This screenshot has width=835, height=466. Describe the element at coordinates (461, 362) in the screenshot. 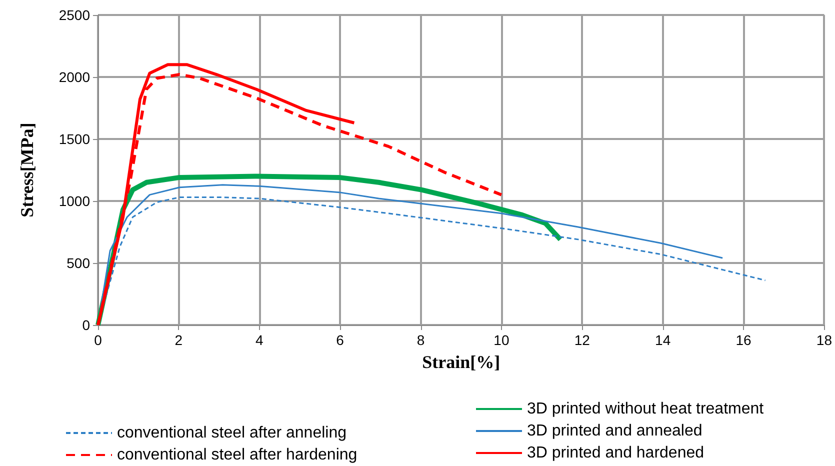

I see `x-axis-title: Strain[%]` at that location.